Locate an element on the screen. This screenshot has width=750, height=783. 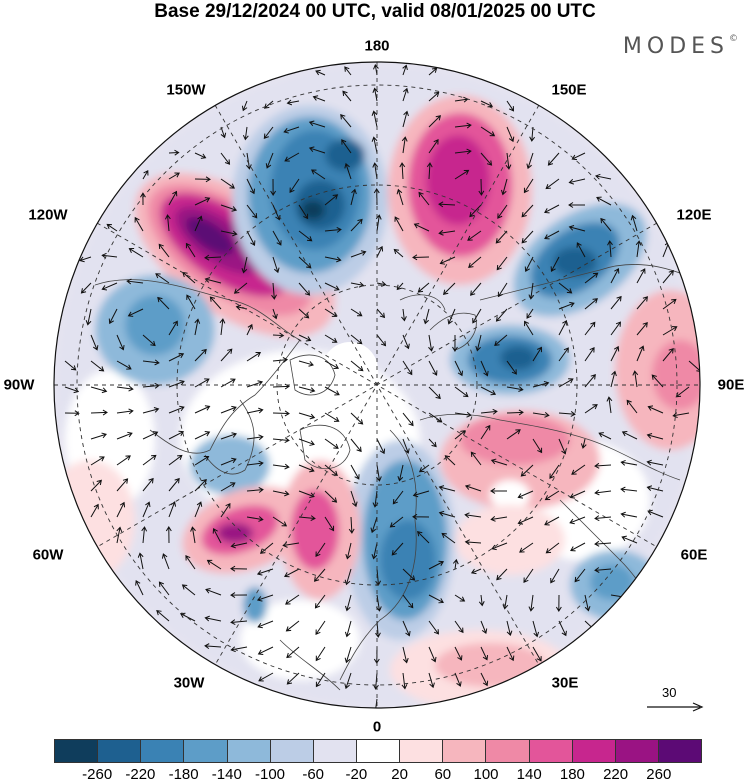
colorbar is located at coordinates (378, 751).